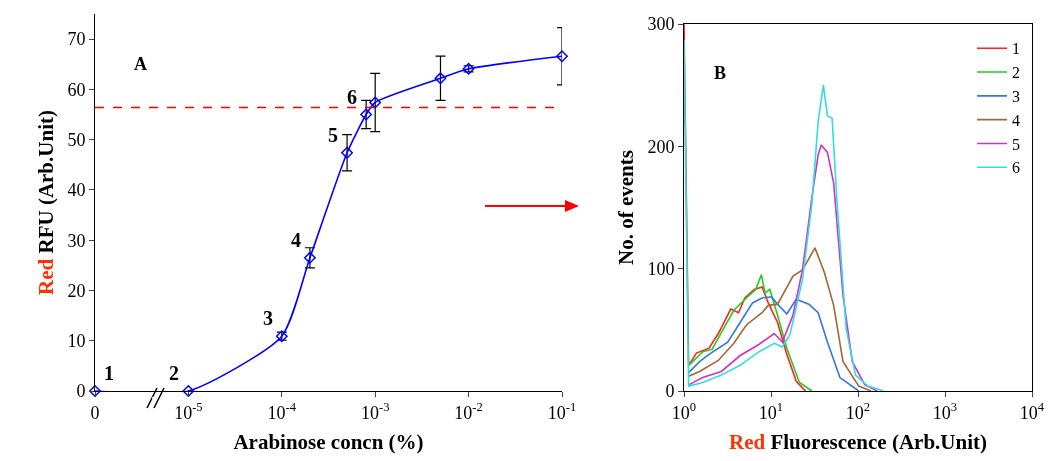 The height and width of the screenshot is (461, 1057). What do you see at coordinates (661, 268) in the screenshot?
I see `y-tick-label: 100` at bounding box center [661, 268].